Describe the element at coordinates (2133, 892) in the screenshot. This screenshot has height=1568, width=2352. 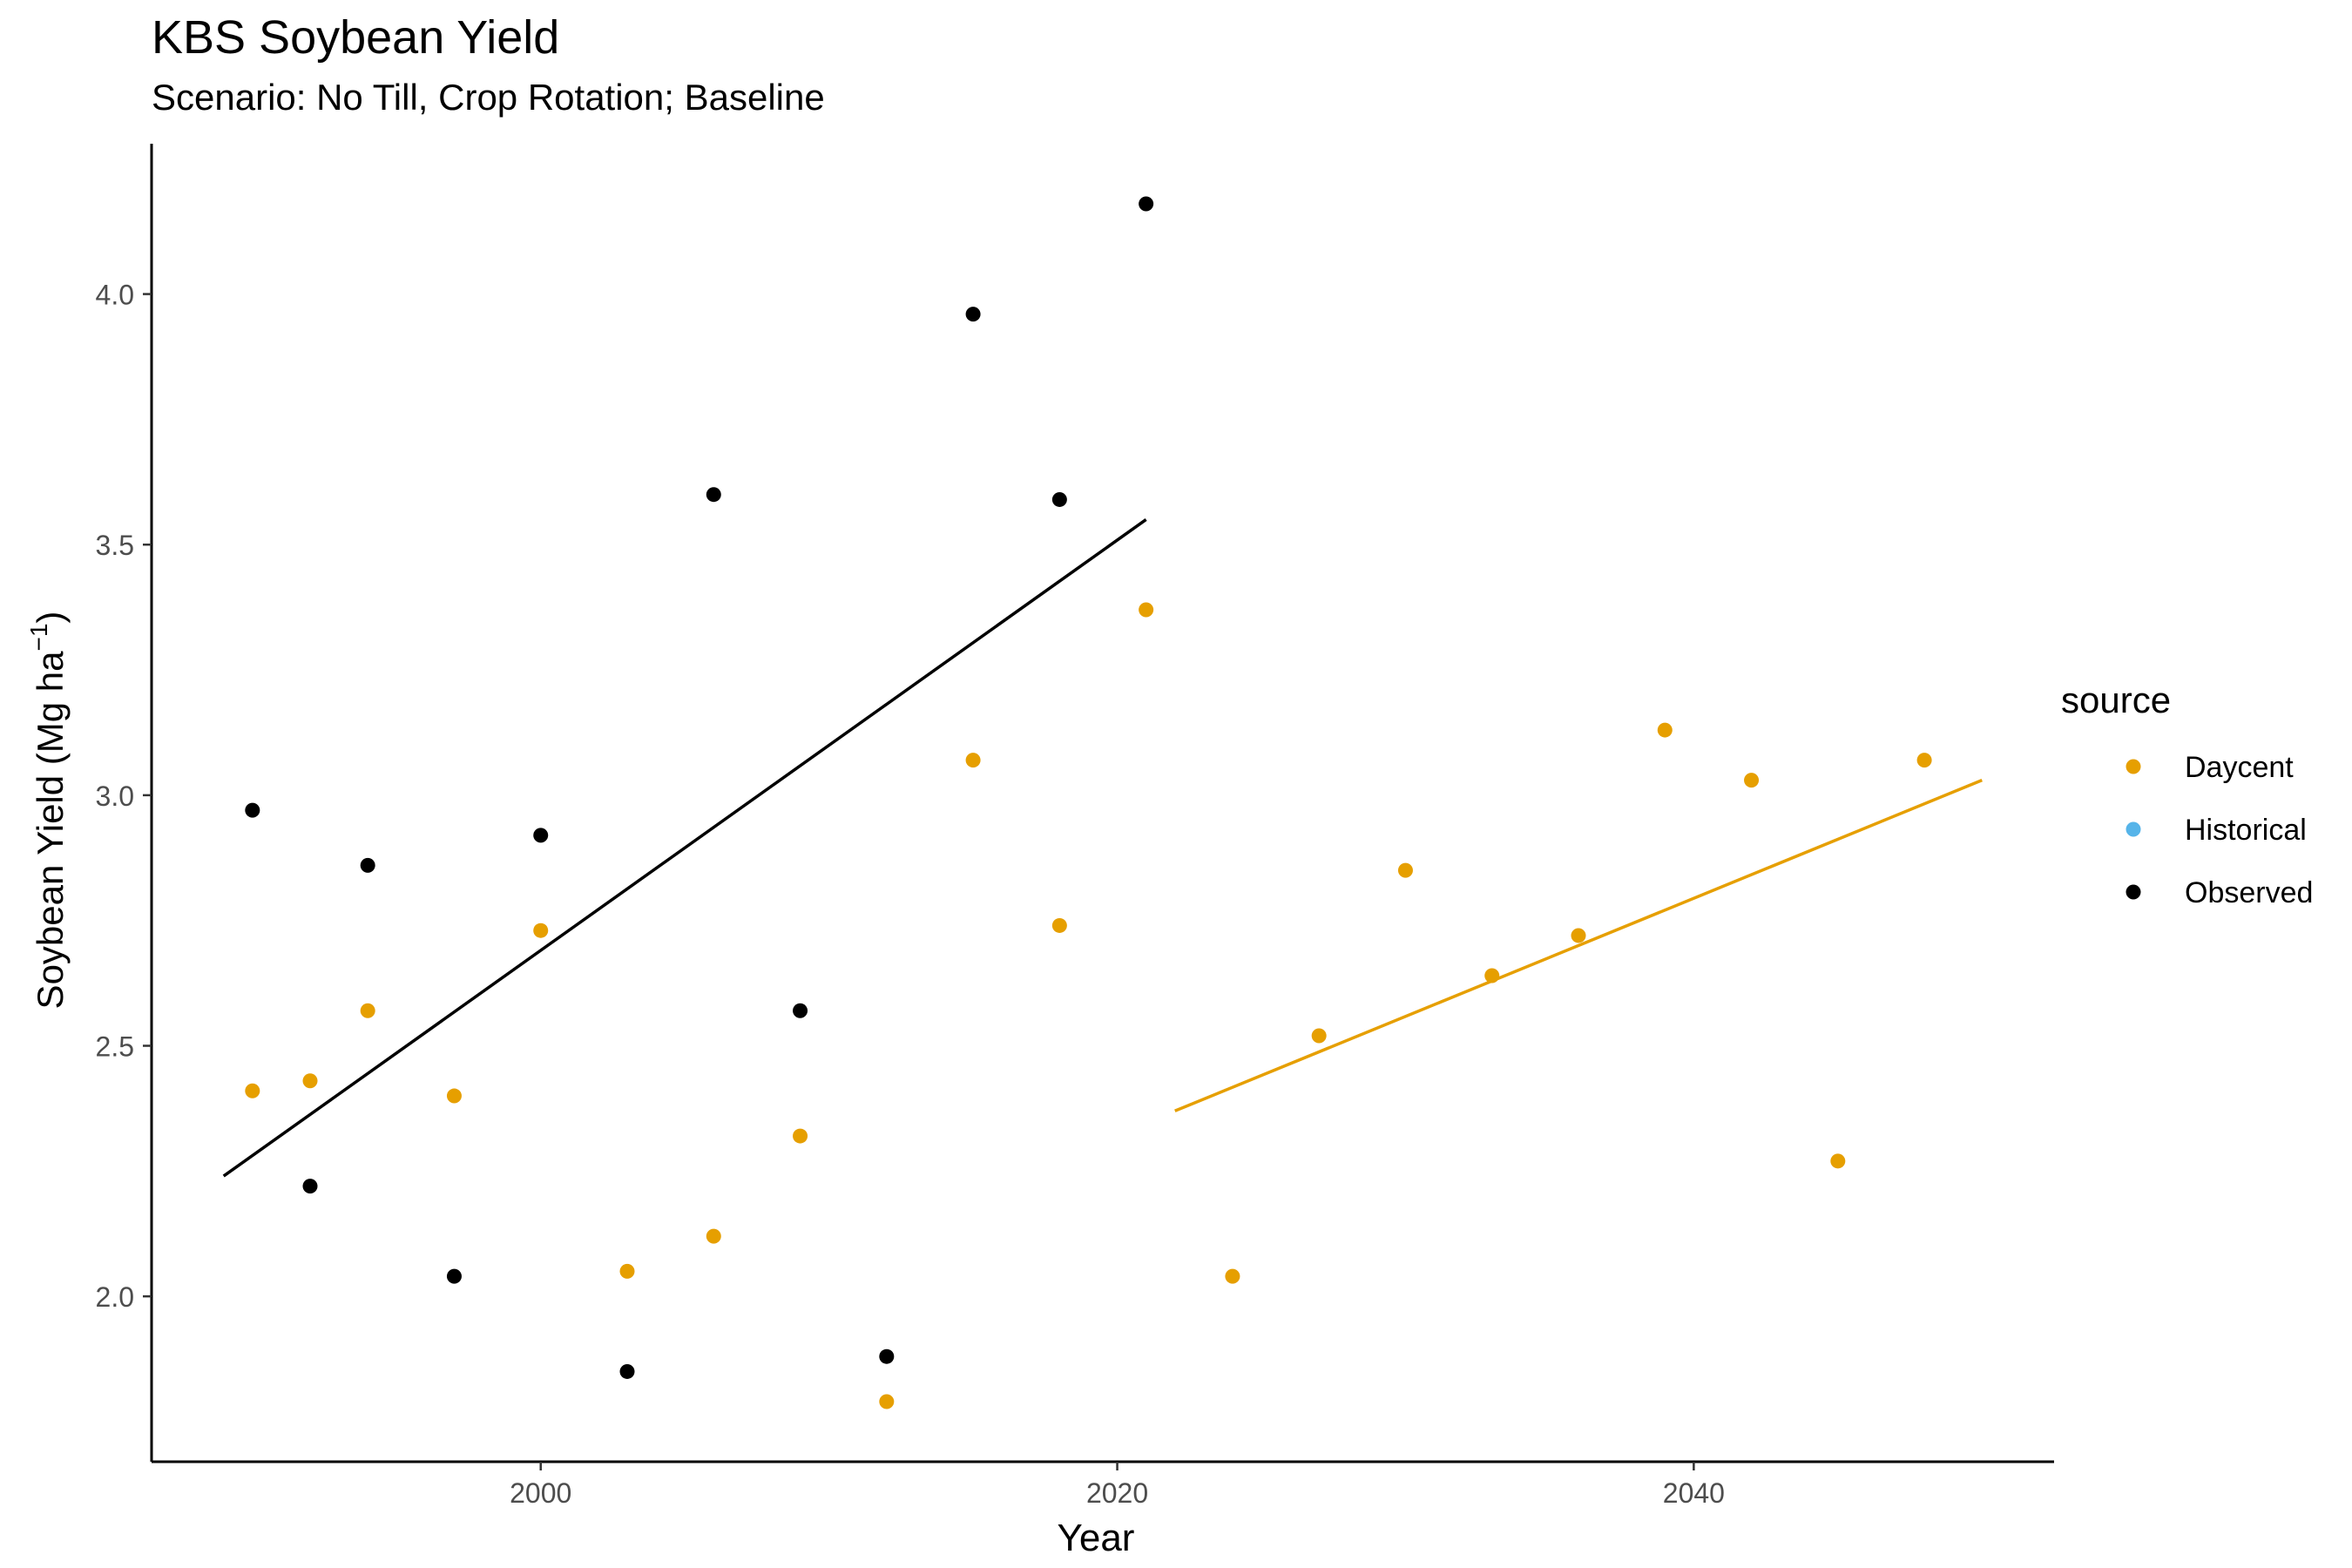
I see `legend-key-observed` at that location.